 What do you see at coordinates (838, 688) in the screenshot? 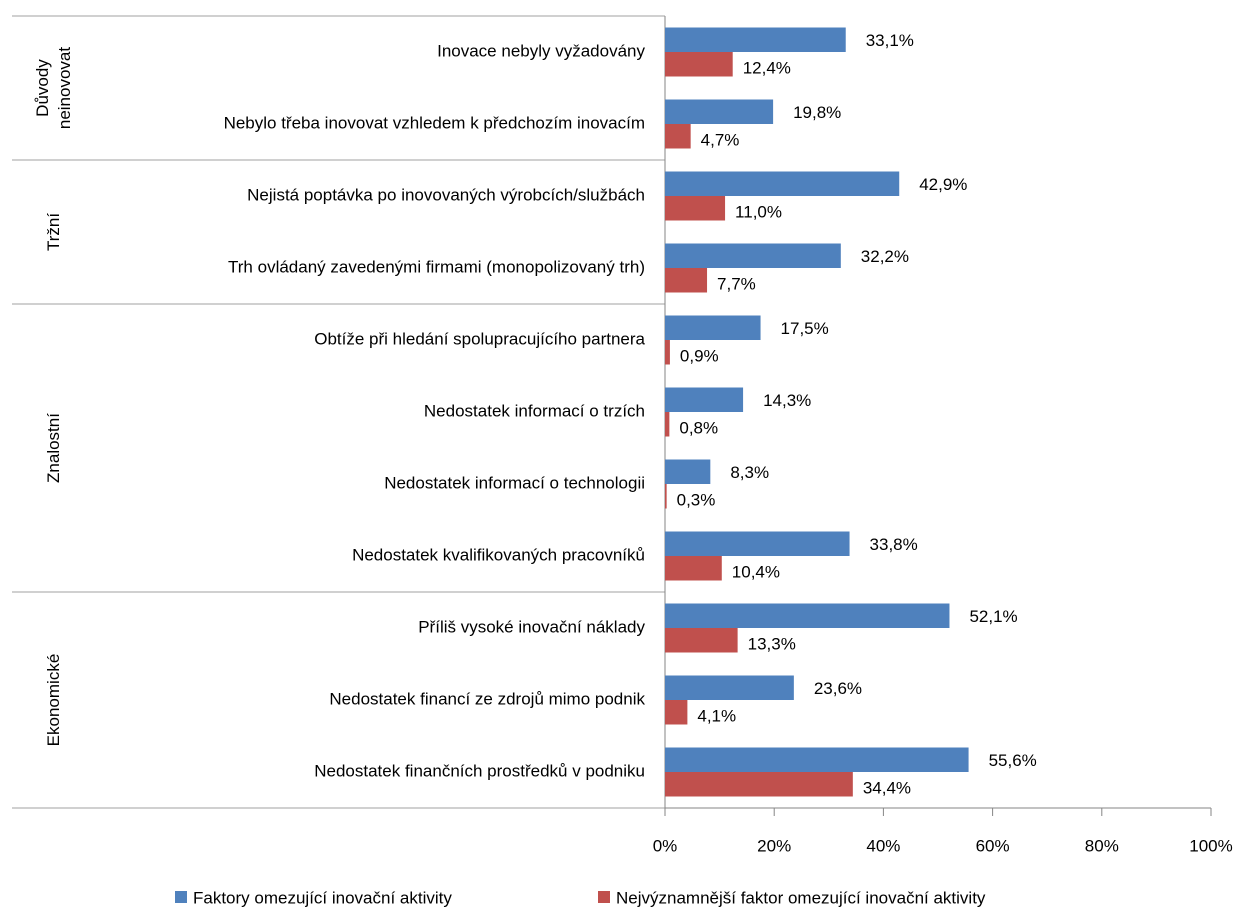
I see `value-label: 23,6%` at bounding box center [838, 688].